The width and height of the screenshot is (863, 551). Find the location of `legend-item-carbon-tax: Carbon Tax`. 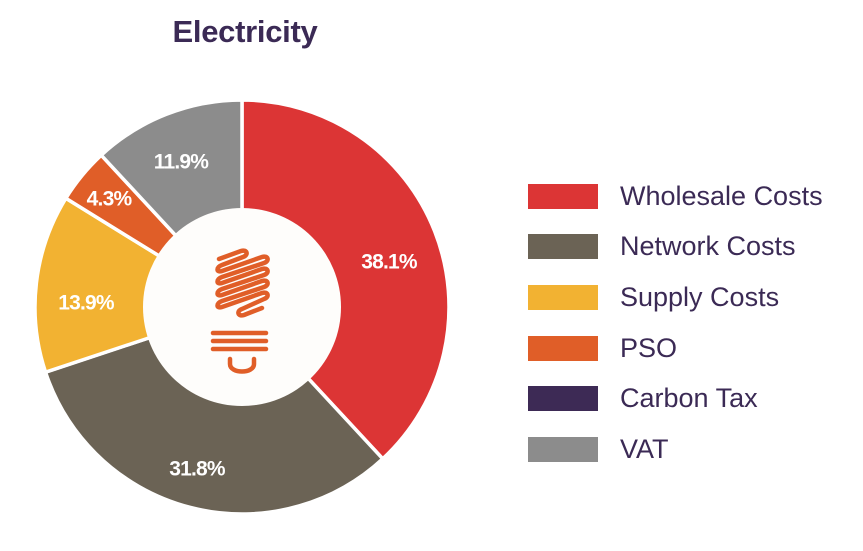

legend-item-carbon-tax: Carbon Tax is located at coordinates (675, 398).